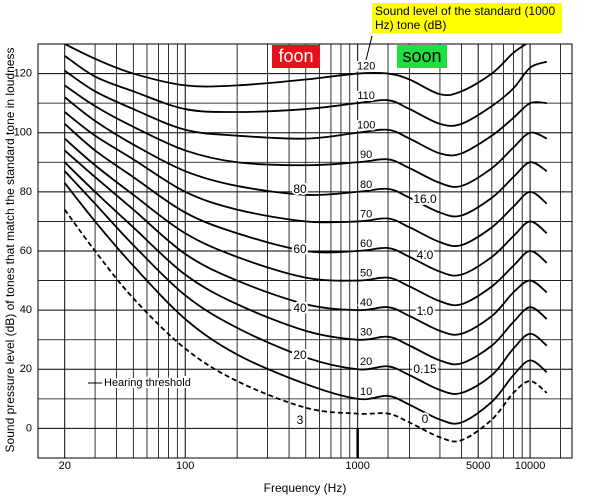  I want to click on x-tick-label: 5000, so click(478, 466).